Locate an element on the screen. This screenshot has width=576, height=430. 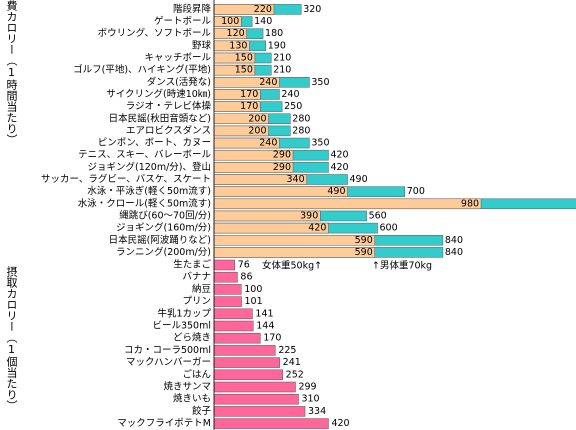
intake-value-label: 86 is located at coordinates (246, 277).